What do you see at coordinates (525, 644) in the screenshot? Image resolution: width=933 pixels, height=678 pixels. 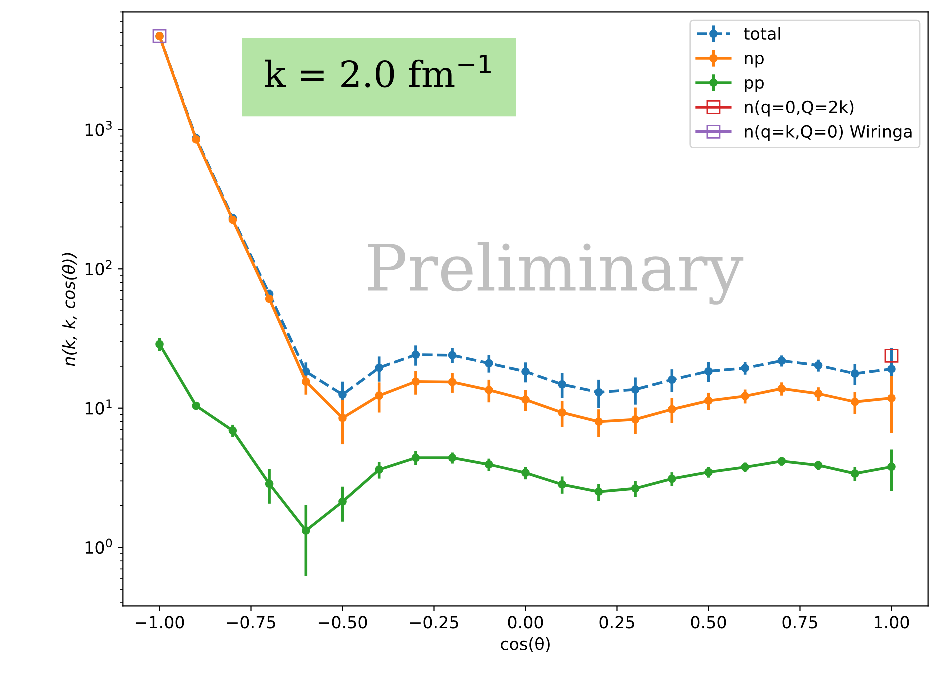 I see `x-axis-title: cos(θ)` at bounding box center [525, 644].